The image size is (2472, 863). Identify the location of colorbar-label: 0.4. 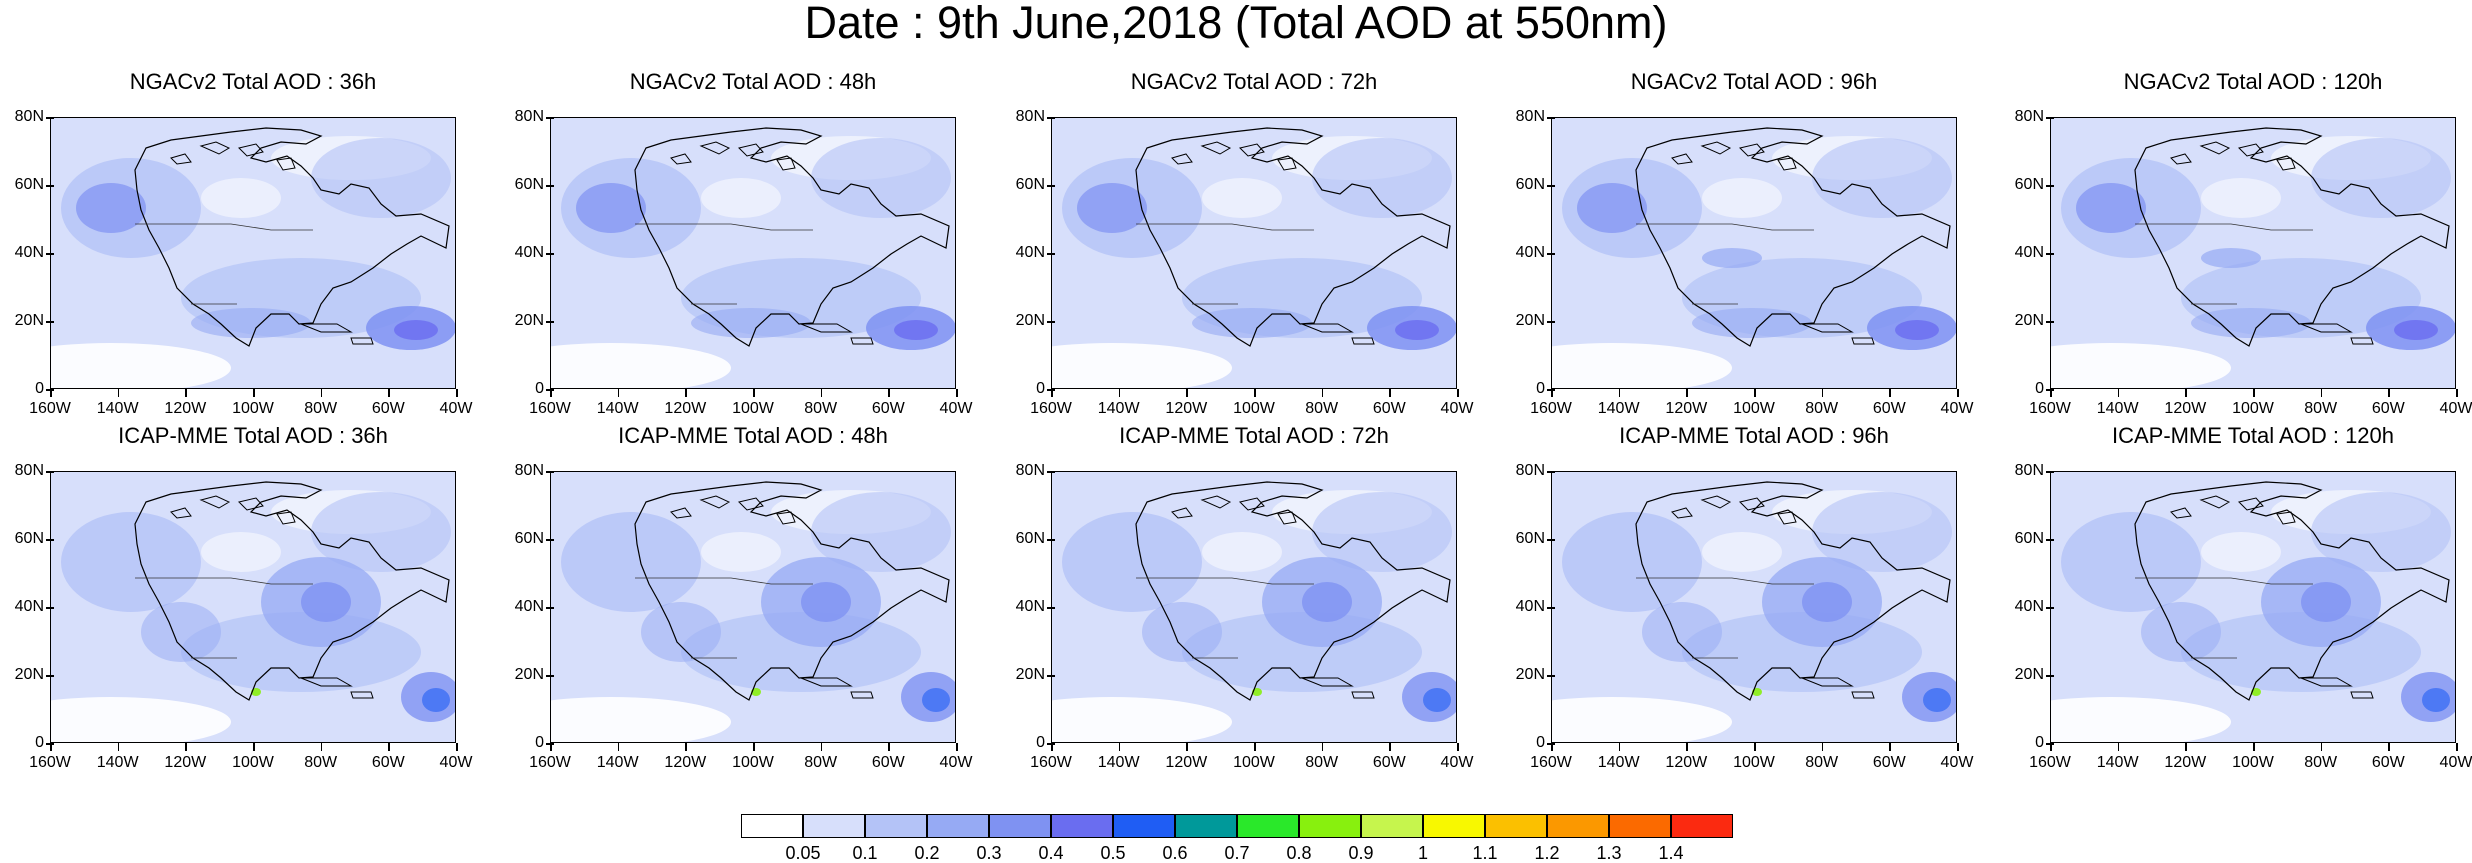
(1051, 853).